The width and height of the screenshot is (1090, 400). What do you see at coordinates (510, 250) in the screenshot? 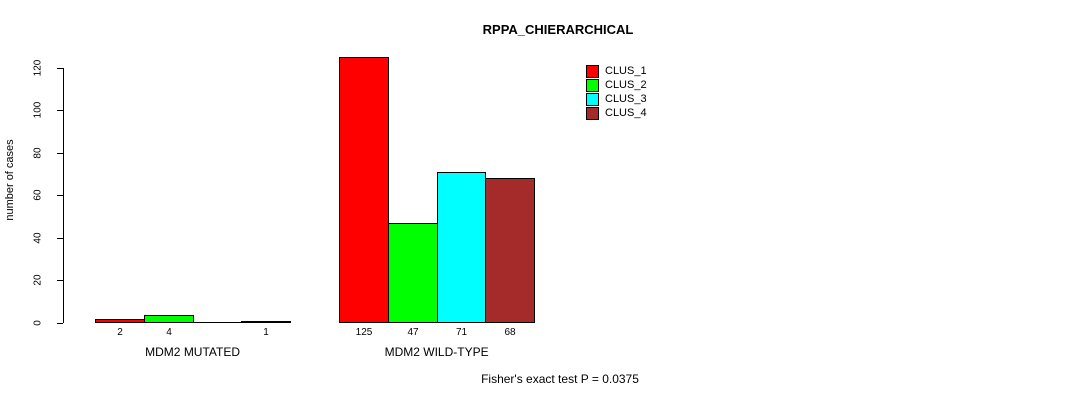
I see `bar-clus_4-group2` at bounding box center [510, 250].